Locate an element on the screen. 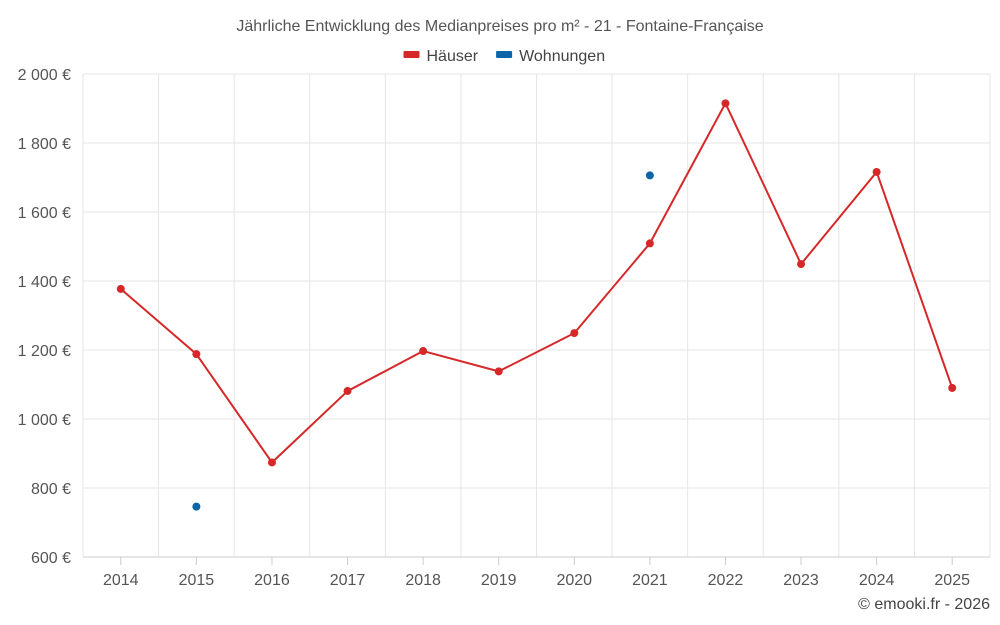  x-tick-label: 2024 is located at coordinates (877, 580).